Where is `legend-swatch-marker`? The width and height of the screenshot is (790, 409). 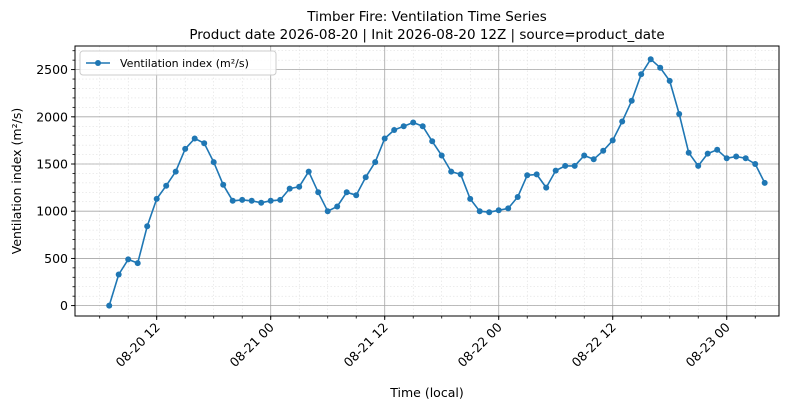
legend-swatch-marker is located at coordinates (98, 63).